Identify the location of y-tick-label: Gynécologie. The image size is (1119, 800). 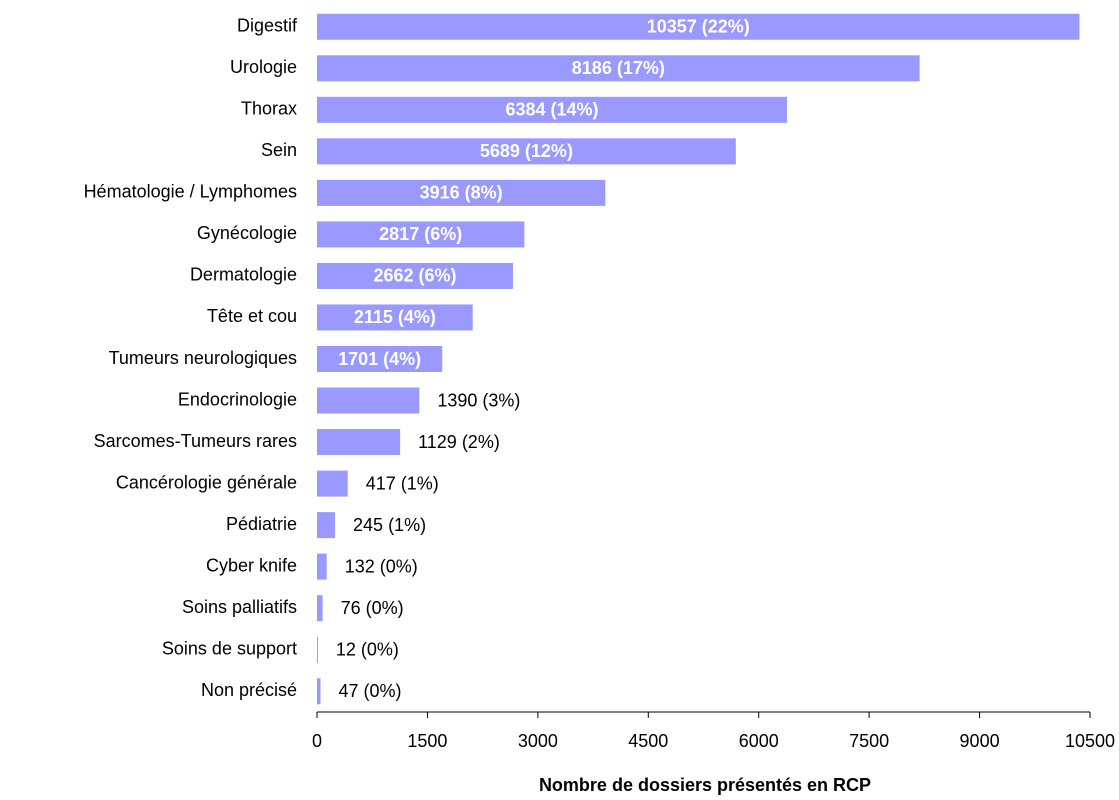
(247, 233).